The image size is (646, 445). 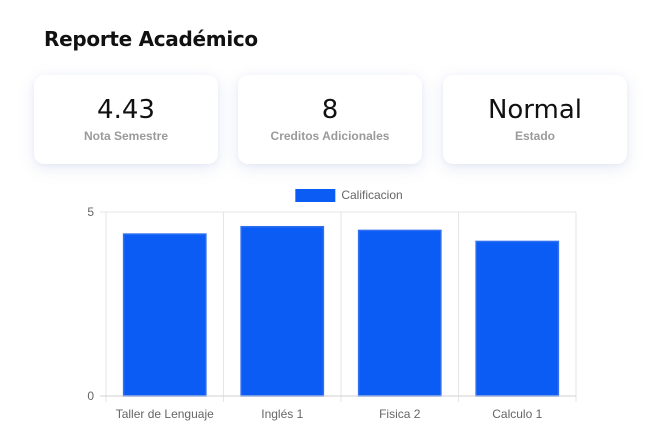 What do you see at coordinates (126, 110) in the screenshot?
I see `nota-semestre-value: 4.43` at bounding box center [126, 110].